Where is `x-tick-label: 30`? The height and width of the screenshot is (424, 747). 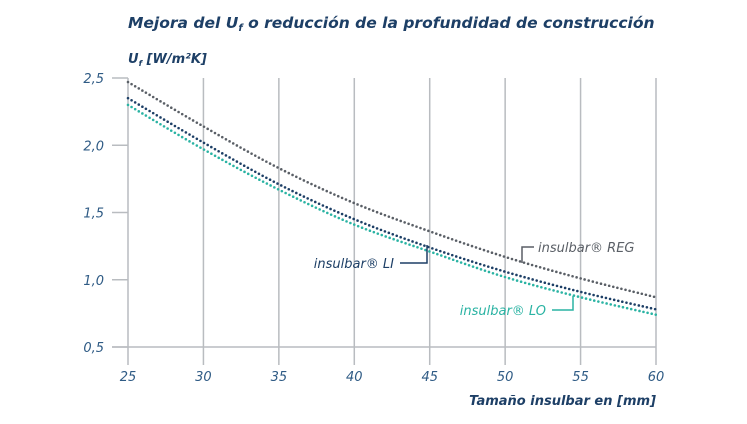 x-tick-label: 30 is located at coordinates (203, 377).